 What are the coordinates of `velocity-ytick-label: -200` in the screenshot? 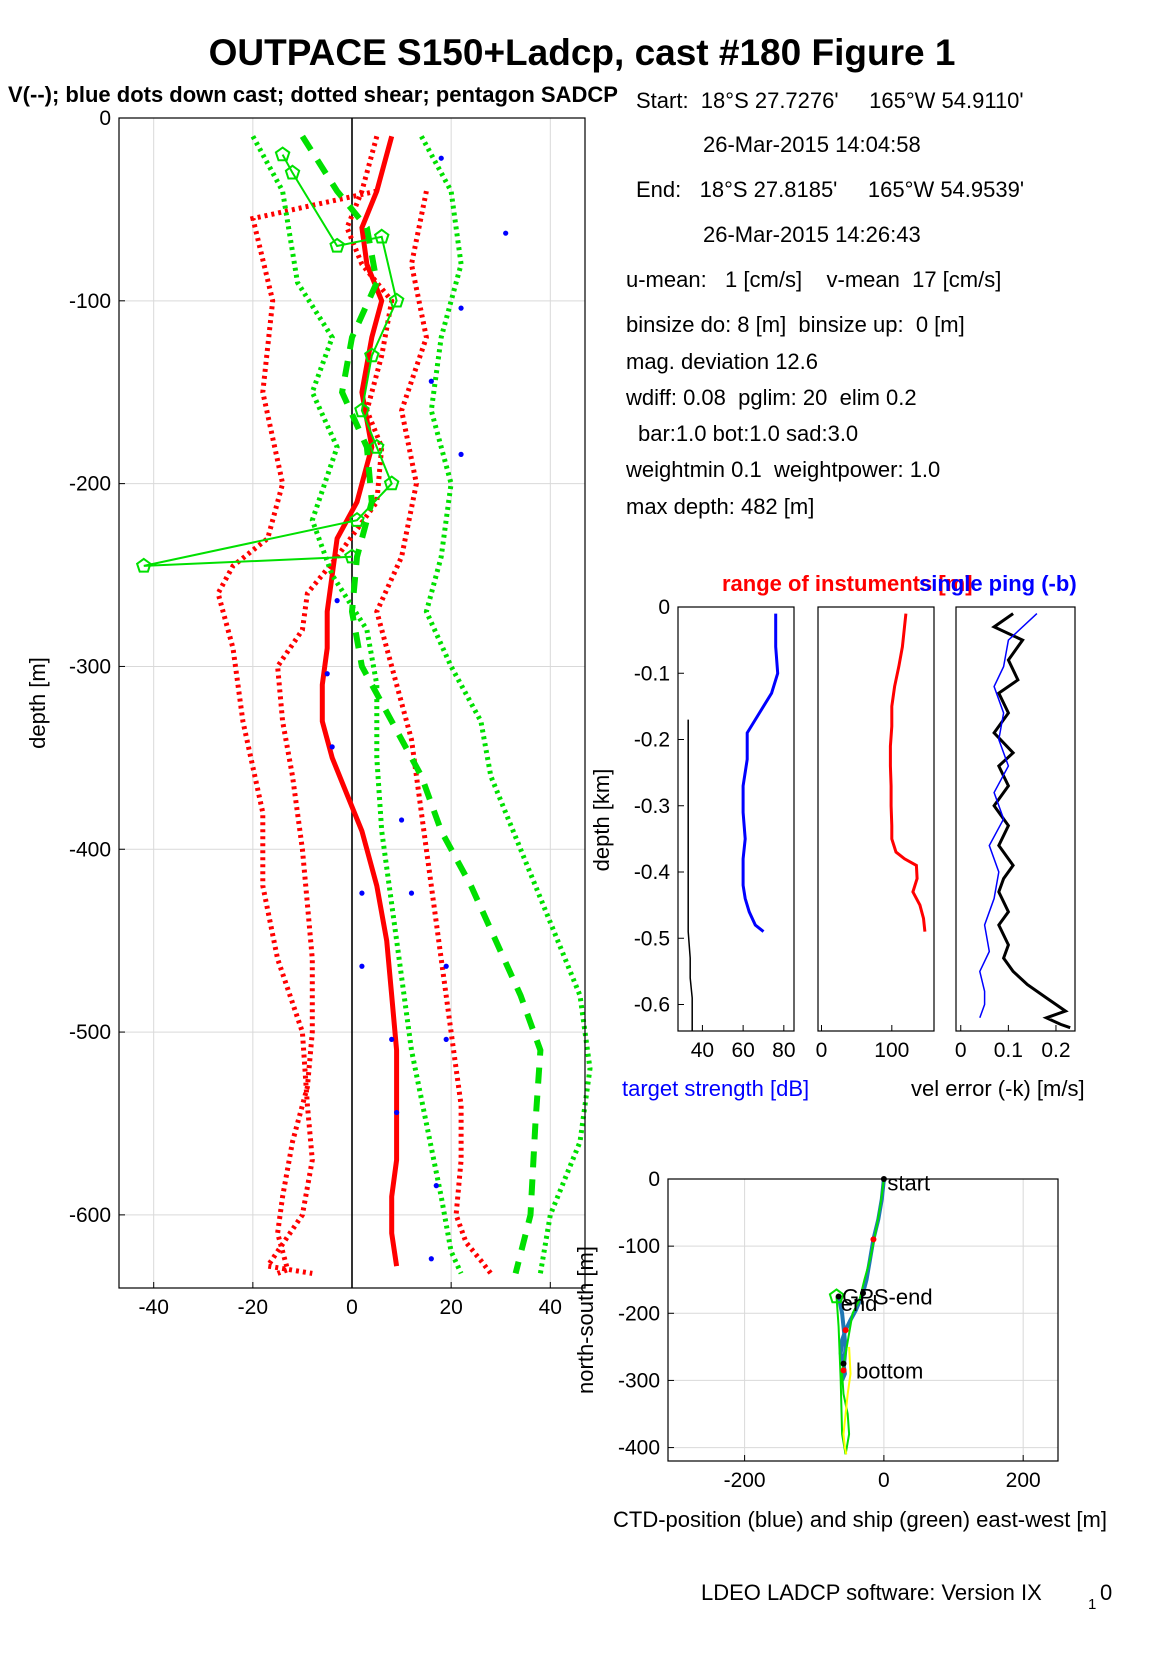 It's located at (90, 484).